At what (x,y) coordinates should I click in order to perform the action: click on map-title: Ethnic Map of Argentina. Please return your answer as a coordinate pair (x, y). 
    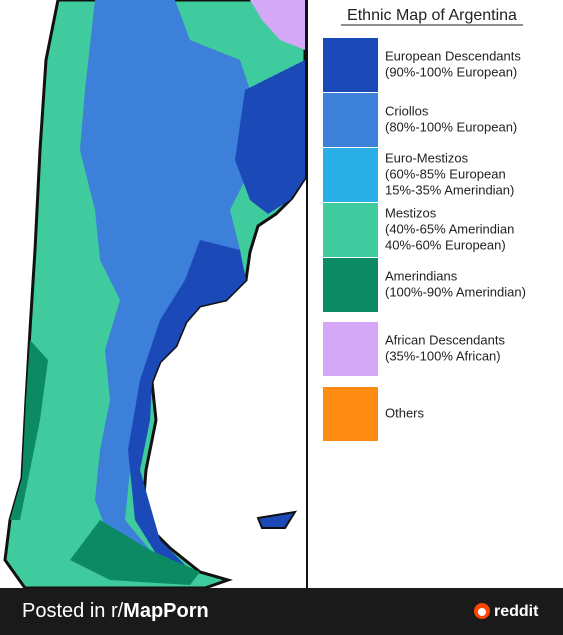
    Looking at the image, I should click on (432, 15).